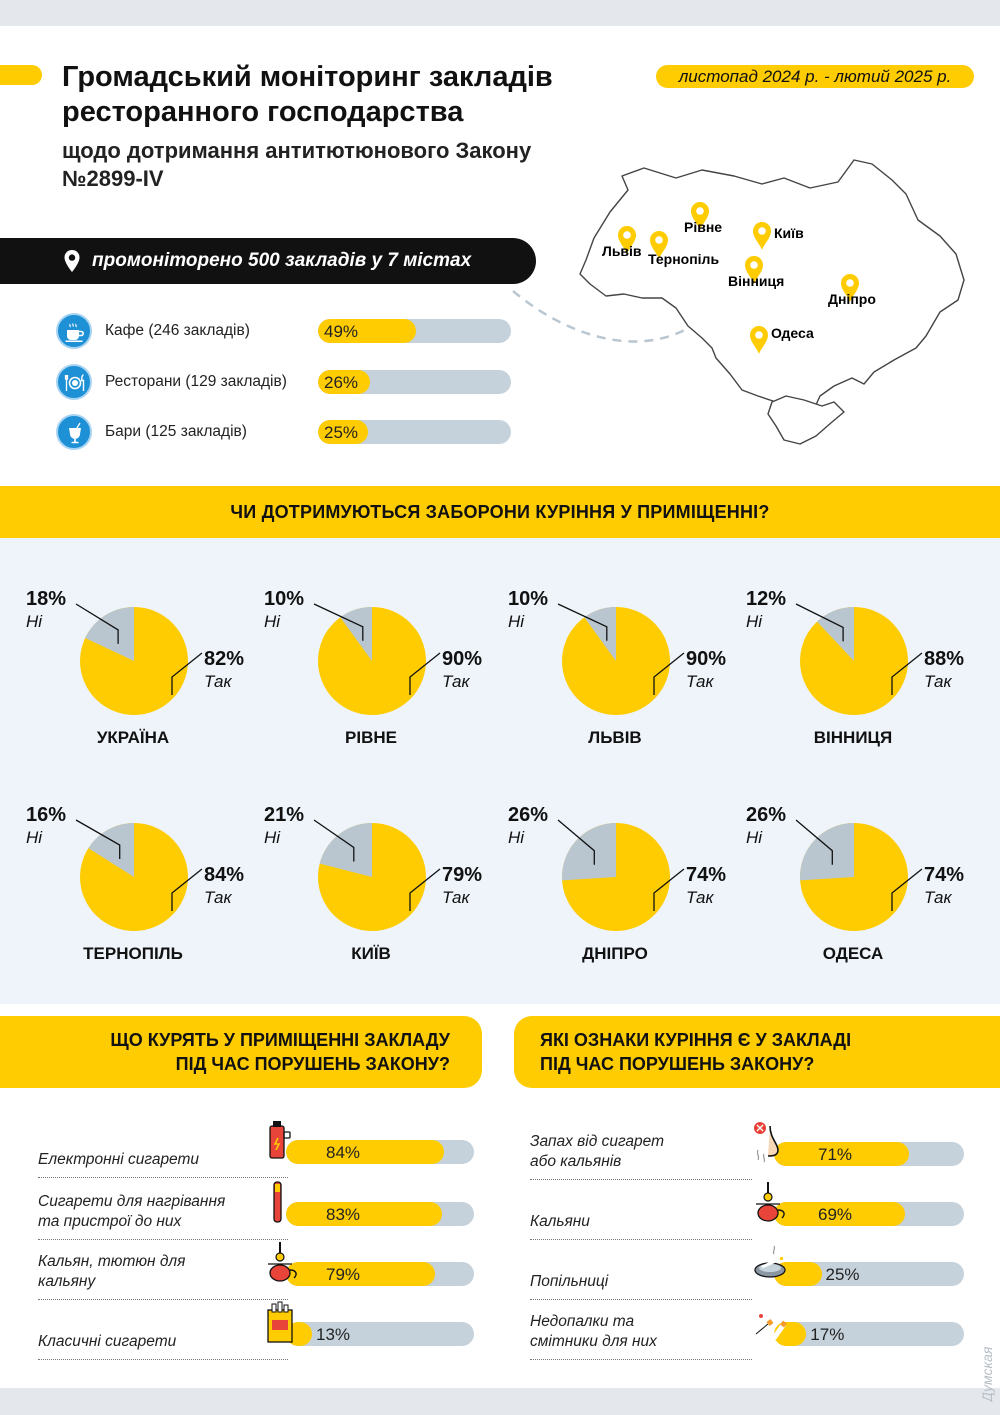 The width and height of the screenshot is (1000, 1415). What do you see at coordinates (615, 737) in the screenshot?
I see `pie-city-name: ЛЬВІВ` at bounding box center [615, 737].